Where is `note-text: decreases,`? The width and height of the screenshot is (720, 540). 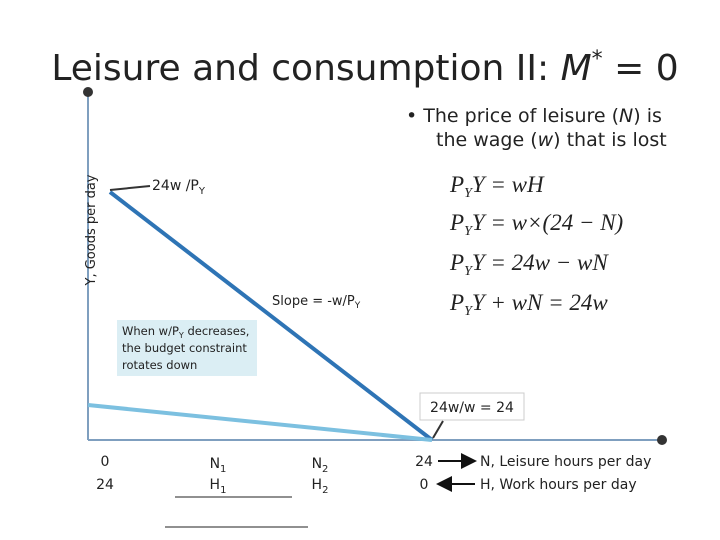
note-text: decreases, is located at coordinates (217, 331).